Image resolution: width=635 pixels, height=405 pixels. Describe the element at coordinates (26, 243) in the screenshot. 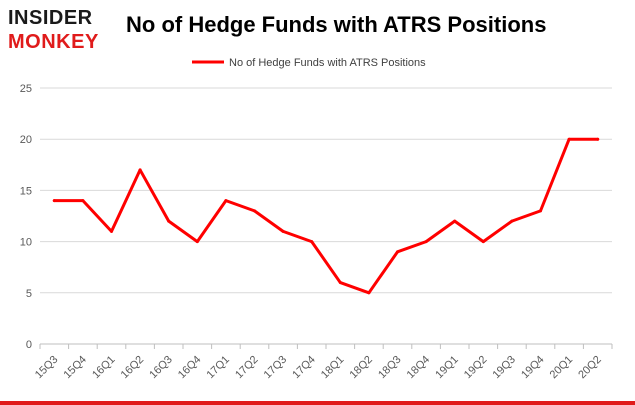

I see `y-tick-label: 10` at that location.